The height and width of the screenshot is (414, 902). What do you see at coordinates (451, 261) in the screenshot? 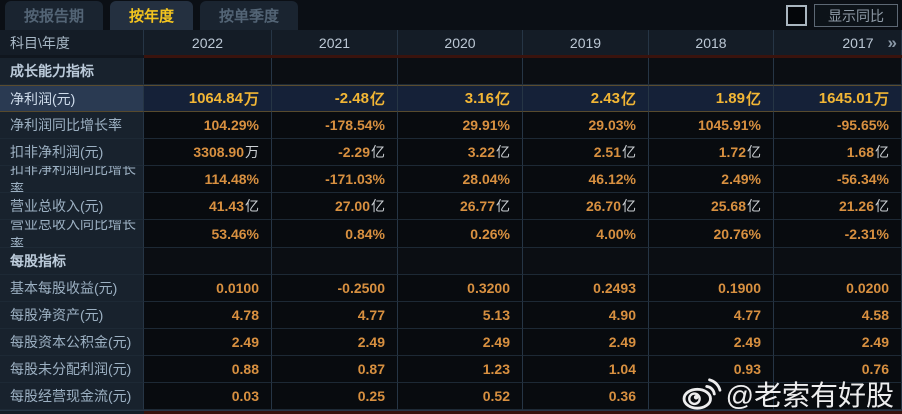
I see `section-row: 每股指标` at bounding box center [451, 261].